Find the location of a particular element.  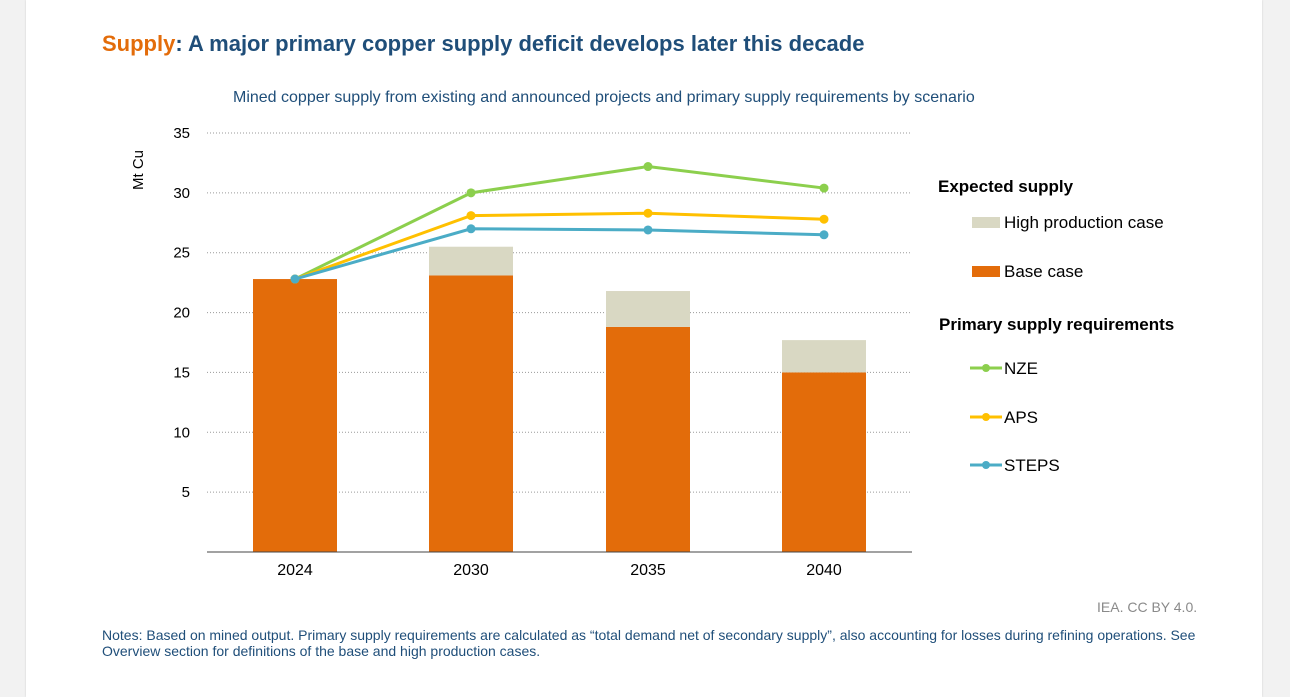

legend-label-steps: STEPS is located at coordinates (1032, 465).